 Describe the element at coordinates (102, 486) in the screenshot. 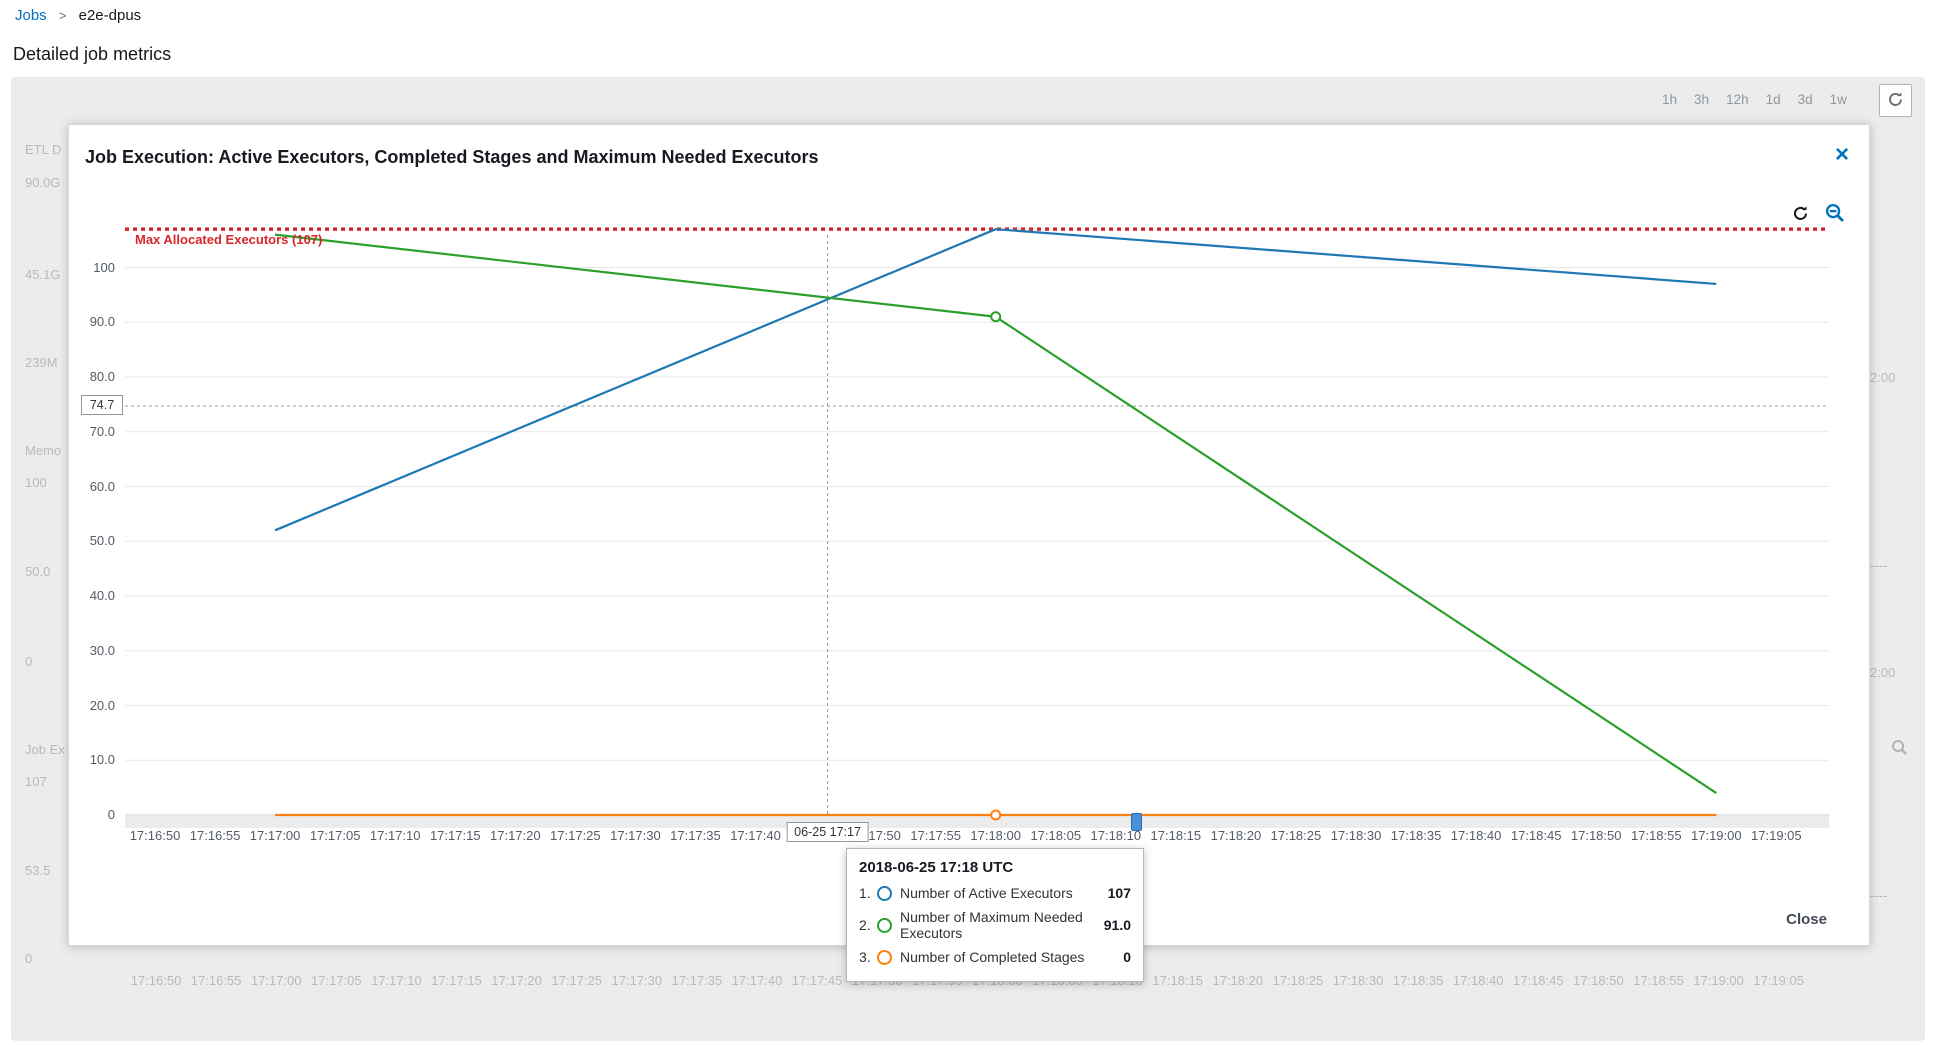

I see `y-axis-tick: 60.0` at that location.